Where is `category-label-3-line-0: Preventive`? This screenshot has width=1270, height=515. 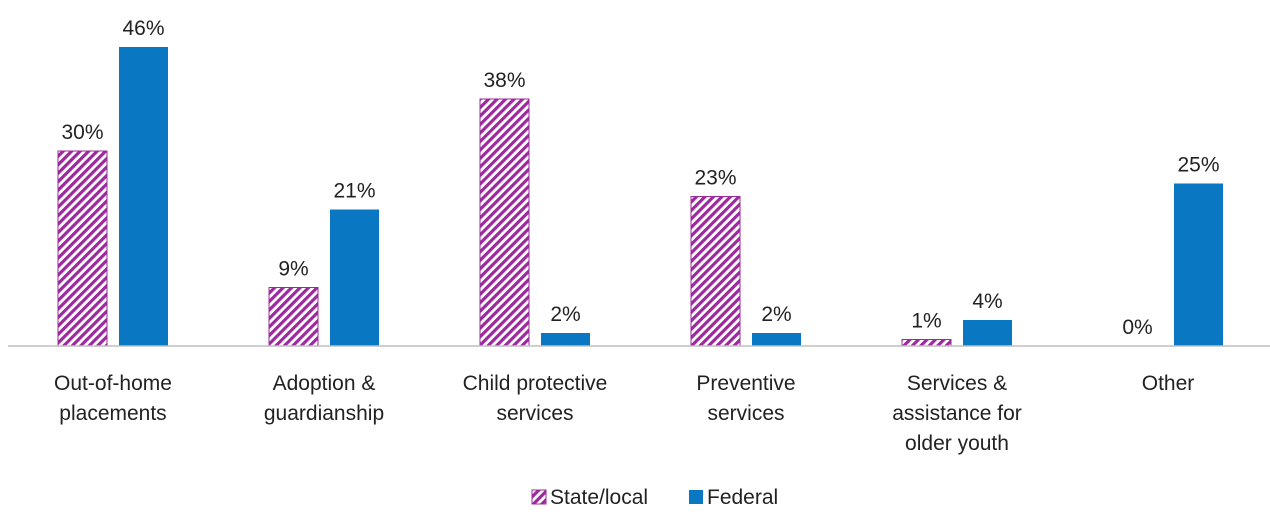 category-label-3-line-0: Preventive is located at coordinates (745, 383).